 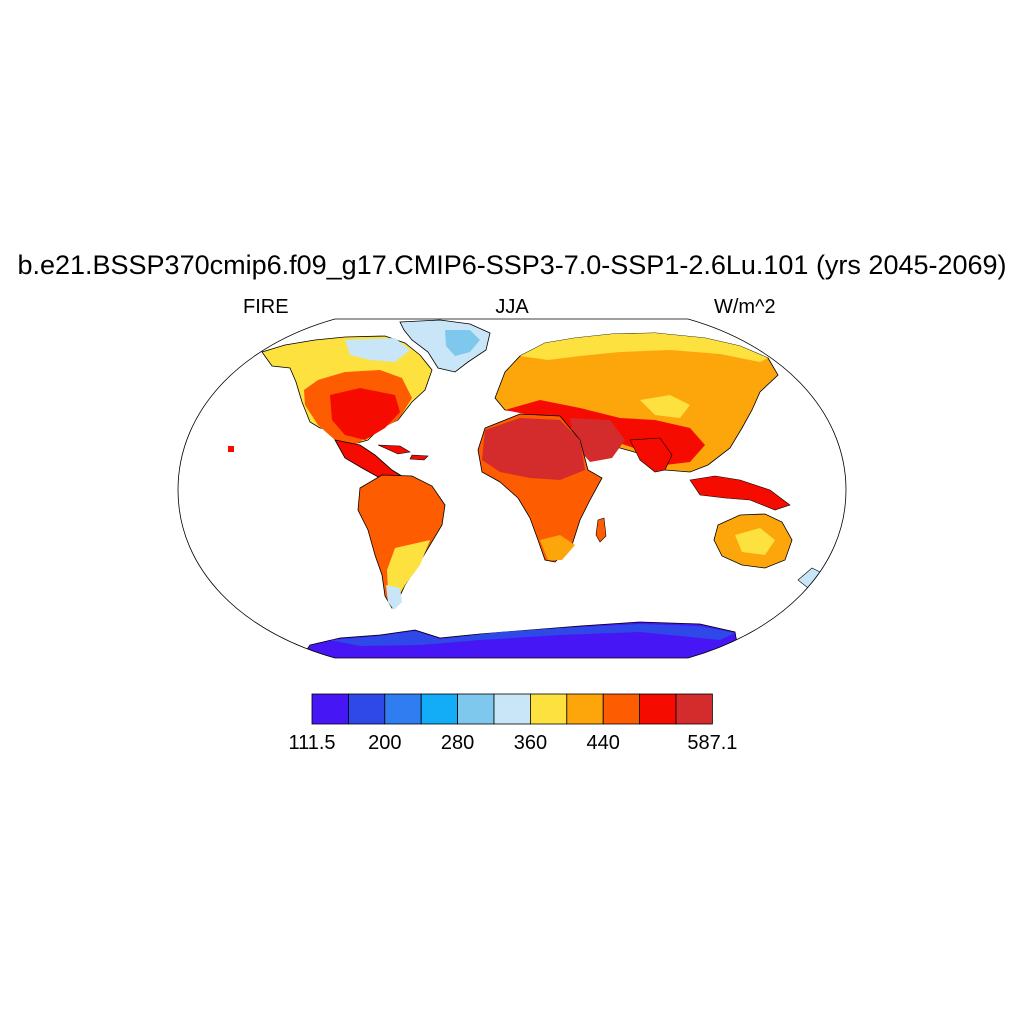 I want to click on variable-label: FIRE, so click(x=266, y=307).